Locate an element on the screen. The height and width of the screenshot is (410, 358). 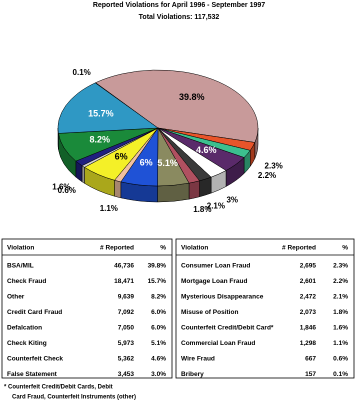
table-cell: 2,695 is located at coordinates (308, 266).